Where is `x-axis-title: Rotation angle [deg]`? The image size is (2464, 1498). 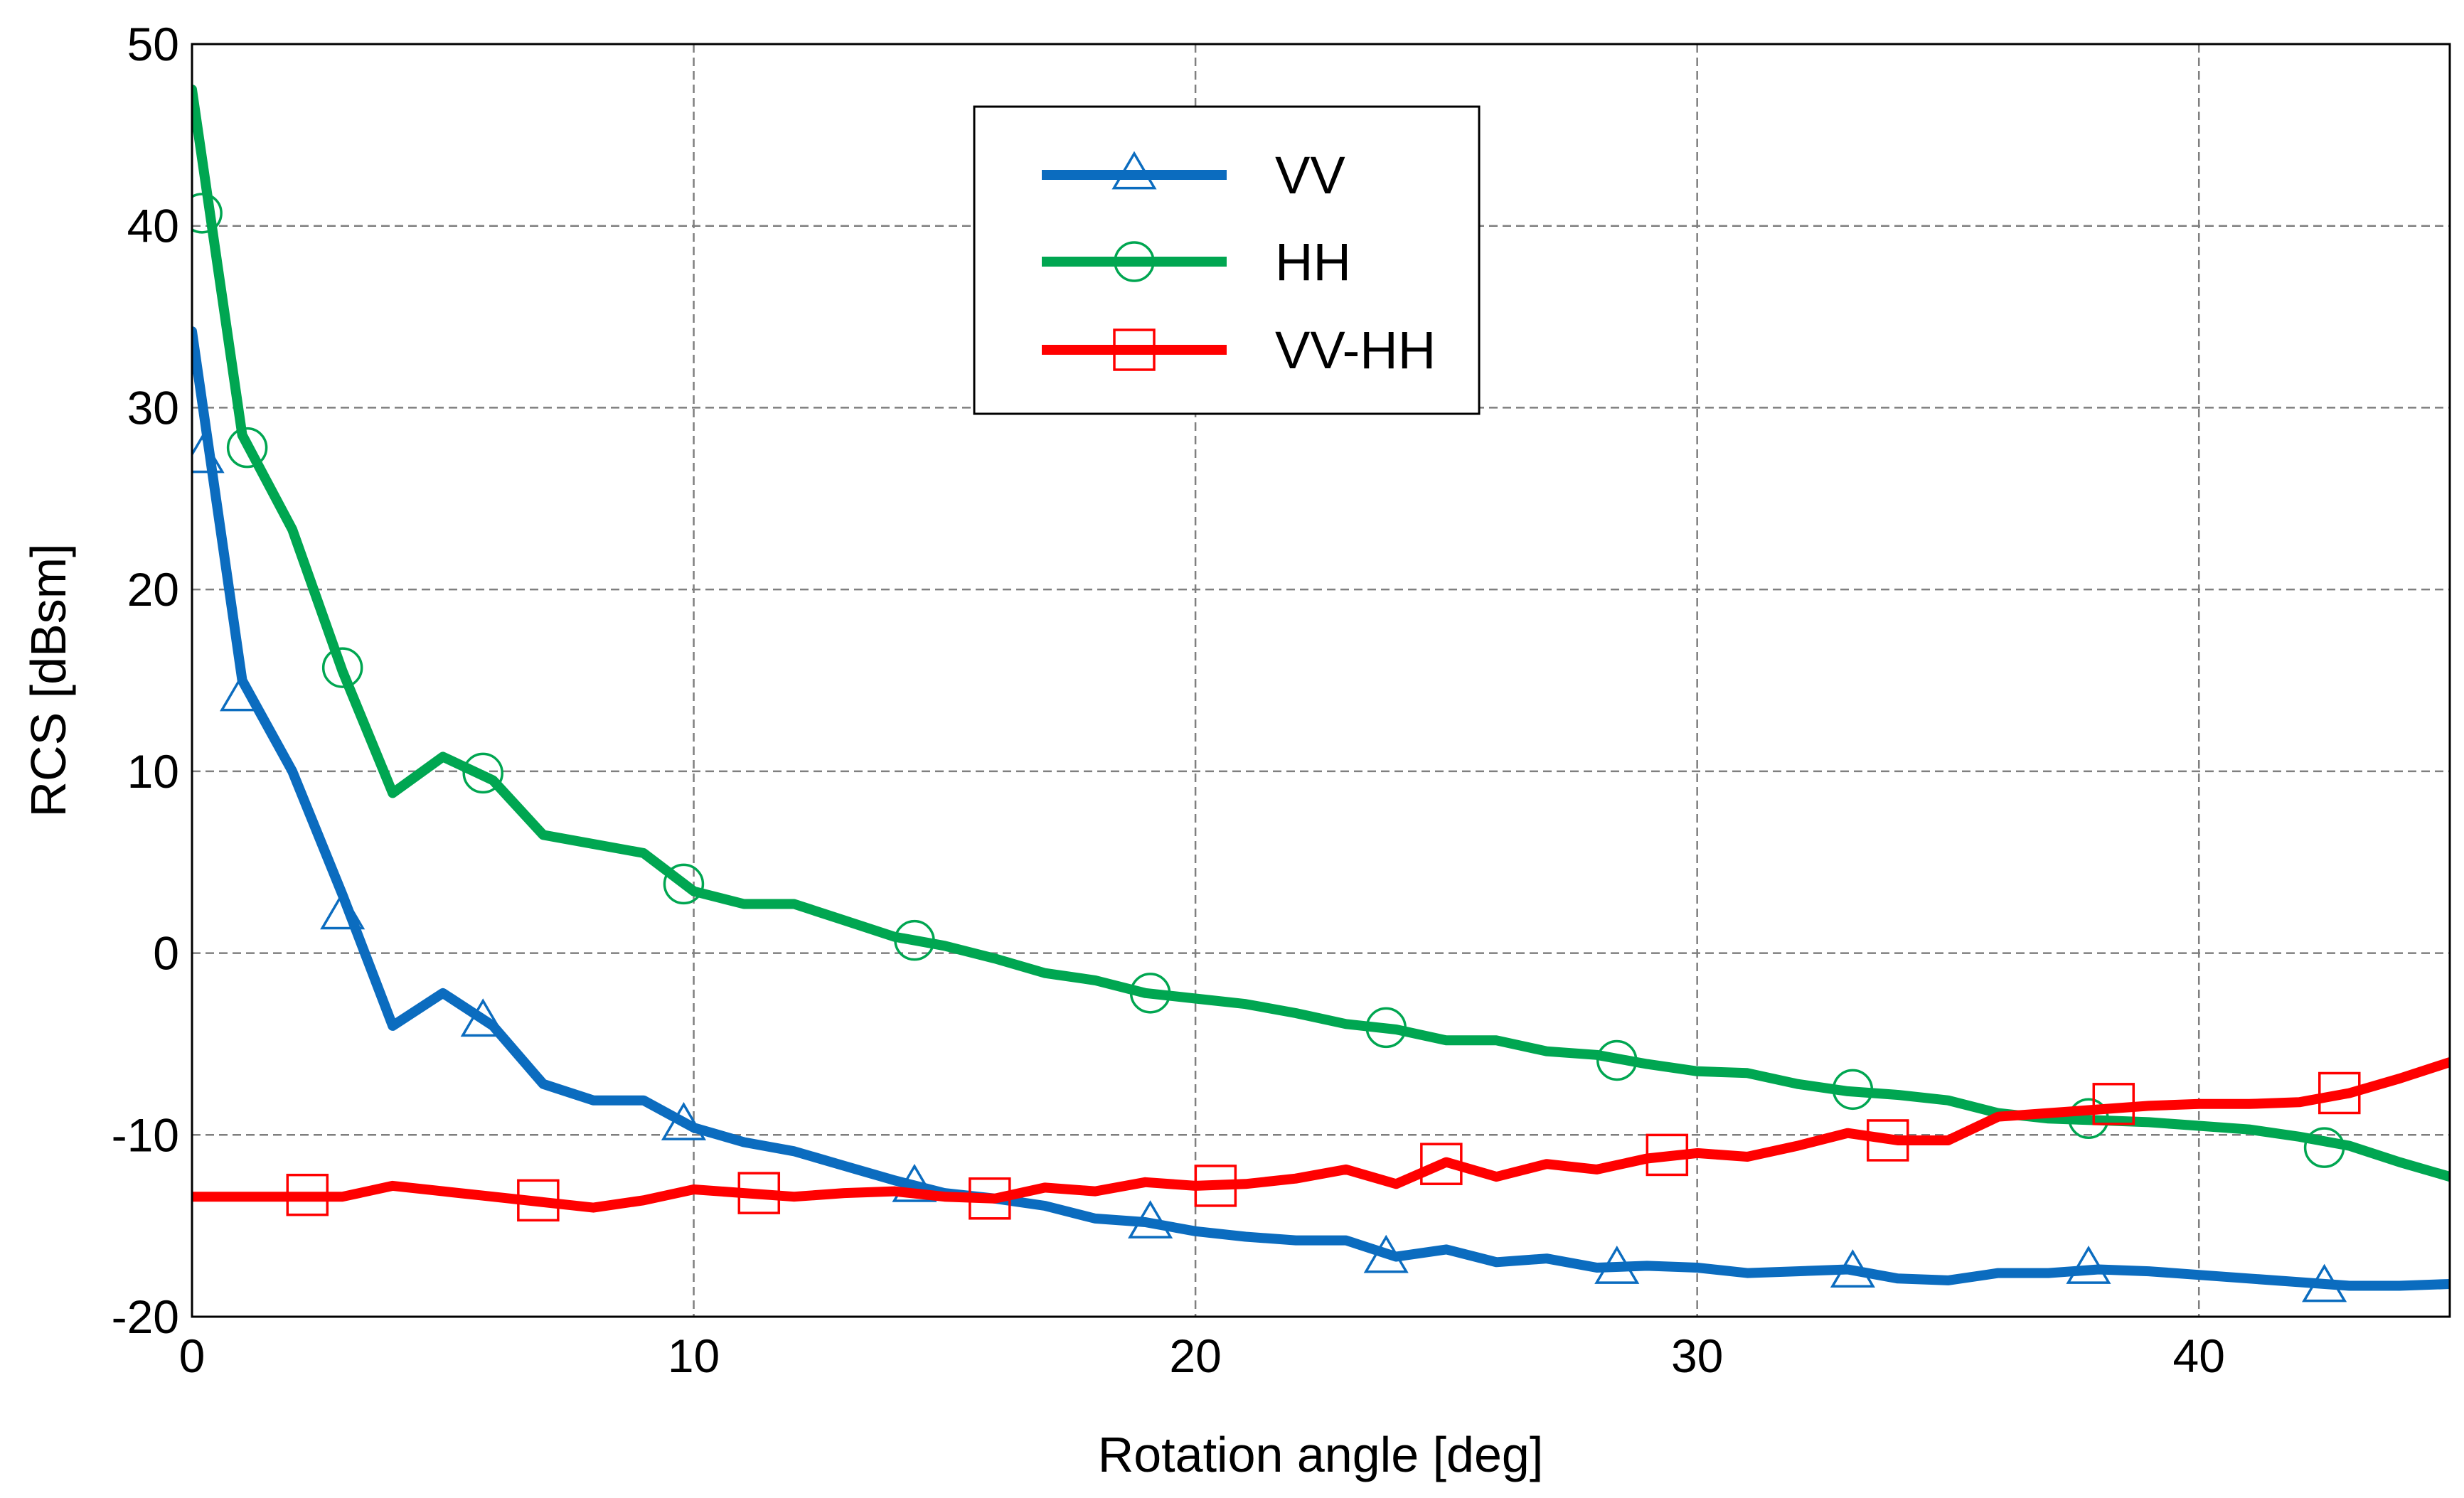
x-axis-title: Rotation angle [deg] is located at coordinates (1321, 1454).